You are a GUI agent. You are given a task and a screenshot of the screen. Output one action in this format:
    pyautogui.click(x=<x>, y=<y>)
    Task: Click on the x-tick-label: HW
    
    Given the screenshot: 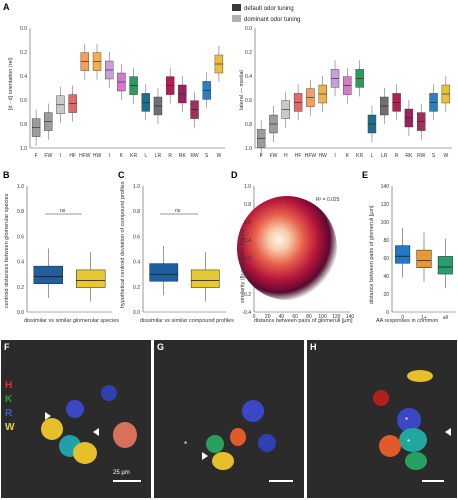 What is the action you would take?
    pyautogui.click(x=323, y=156)
    